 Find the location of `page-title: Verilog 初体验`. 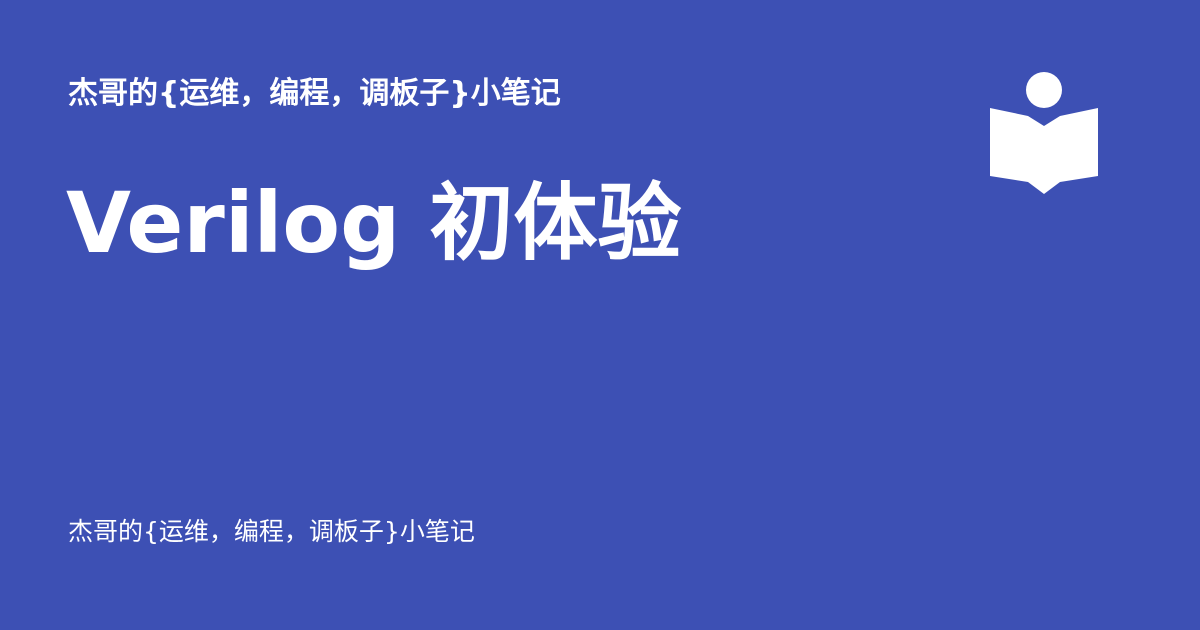

page-title: Verilog 初体验 is located at coordinates (374, 223).